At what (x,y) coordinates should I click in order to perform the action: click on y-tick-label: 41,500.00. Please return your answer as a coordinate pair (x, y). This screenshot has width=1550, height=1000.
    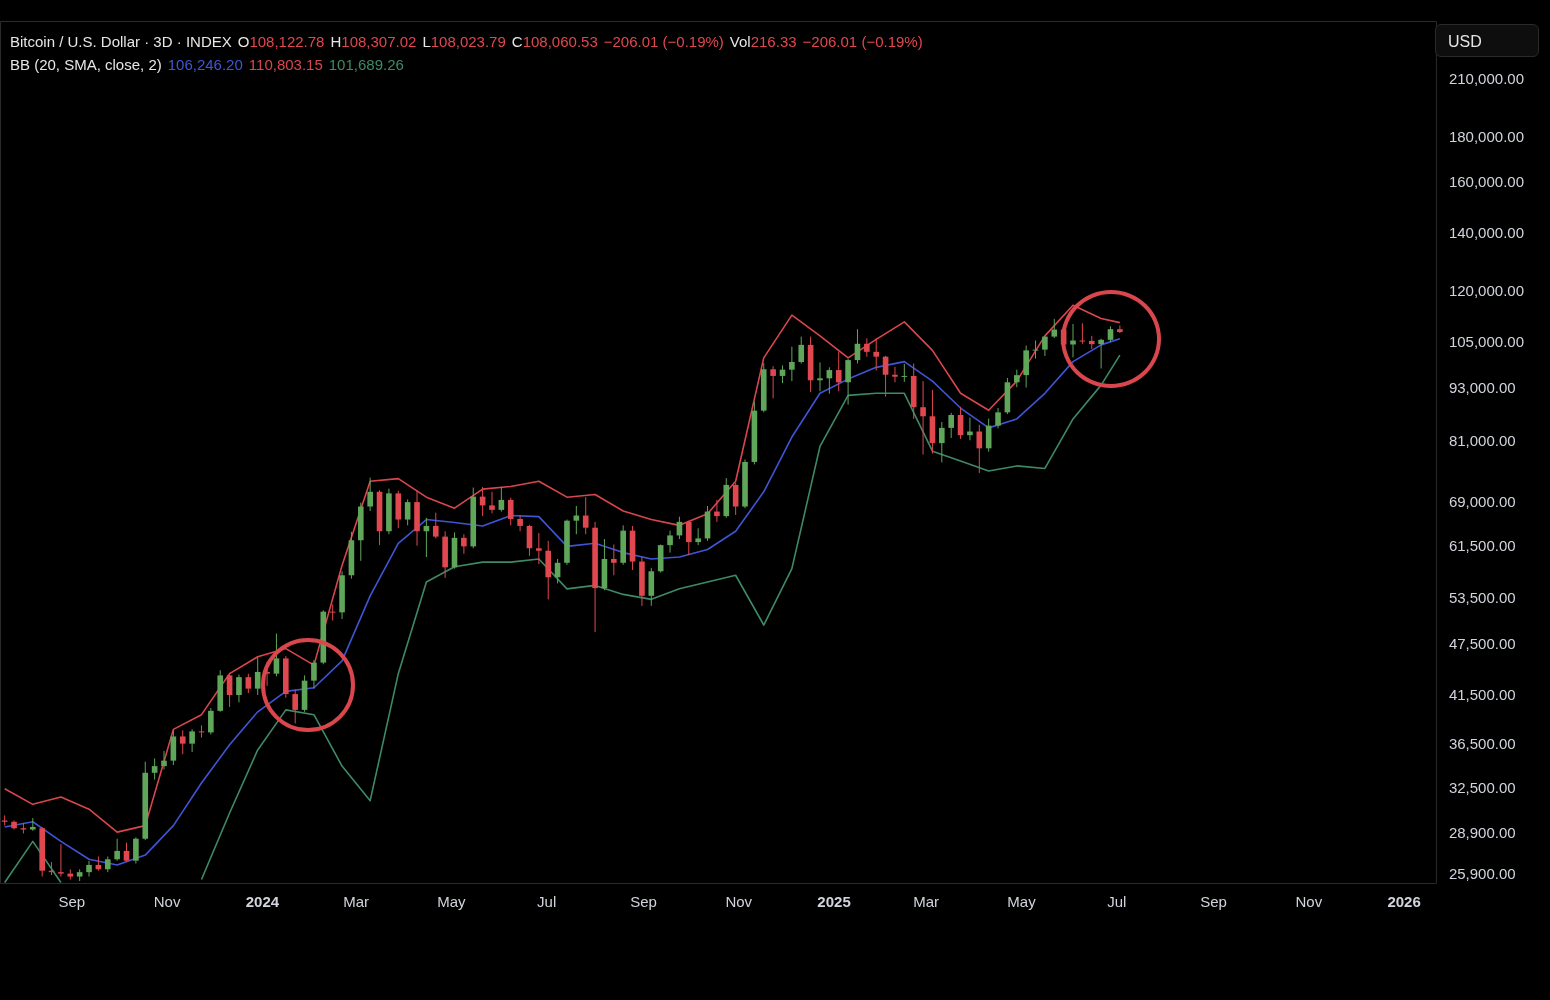
    Looking at the image, I should click on (1482, 695).